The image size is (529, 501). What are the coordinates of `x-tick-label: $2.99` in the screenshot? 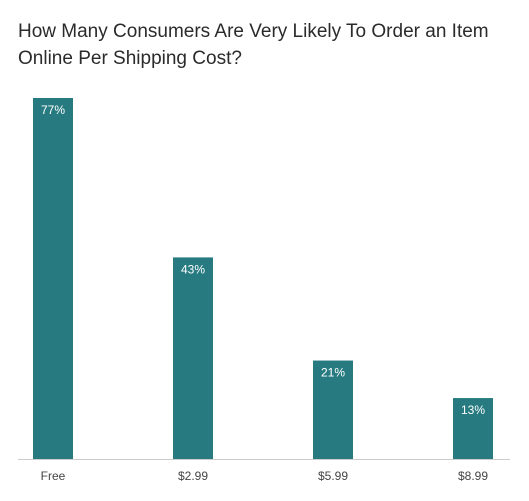 It's located at (193, 476).